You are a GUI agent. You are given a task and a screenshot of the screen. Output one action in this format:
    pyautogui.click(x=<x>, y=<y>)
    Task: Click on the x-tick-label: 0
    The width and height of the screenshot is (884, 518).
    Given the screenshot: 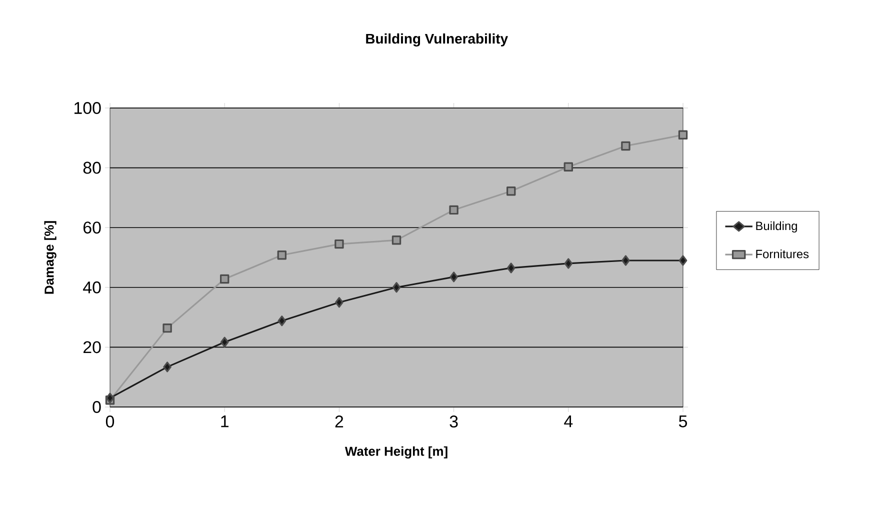 What is the action you would take?
    pyautogui.click(x=110, y=422)
    